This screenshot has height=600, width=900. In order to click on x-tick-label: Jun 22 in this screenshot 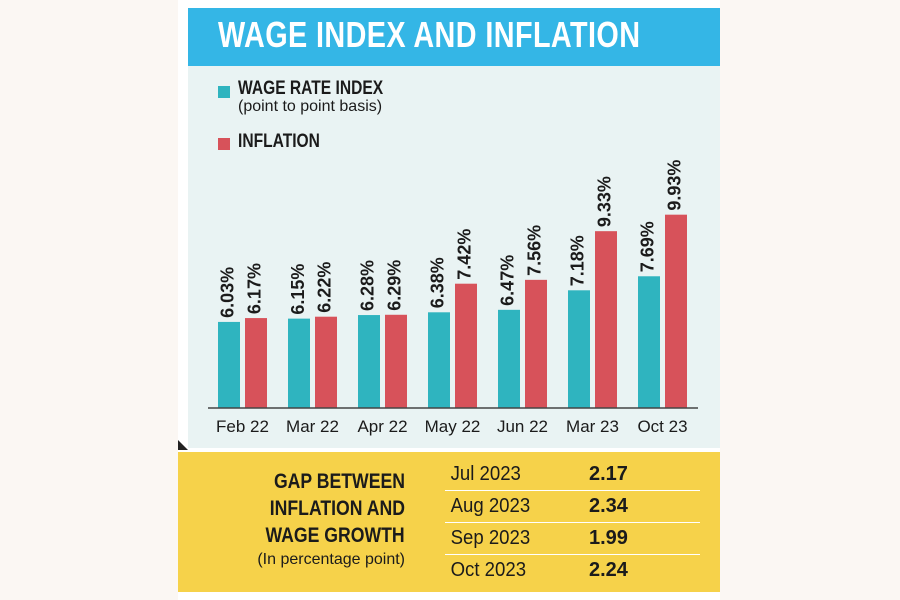, I will do `click(522, 426)`.